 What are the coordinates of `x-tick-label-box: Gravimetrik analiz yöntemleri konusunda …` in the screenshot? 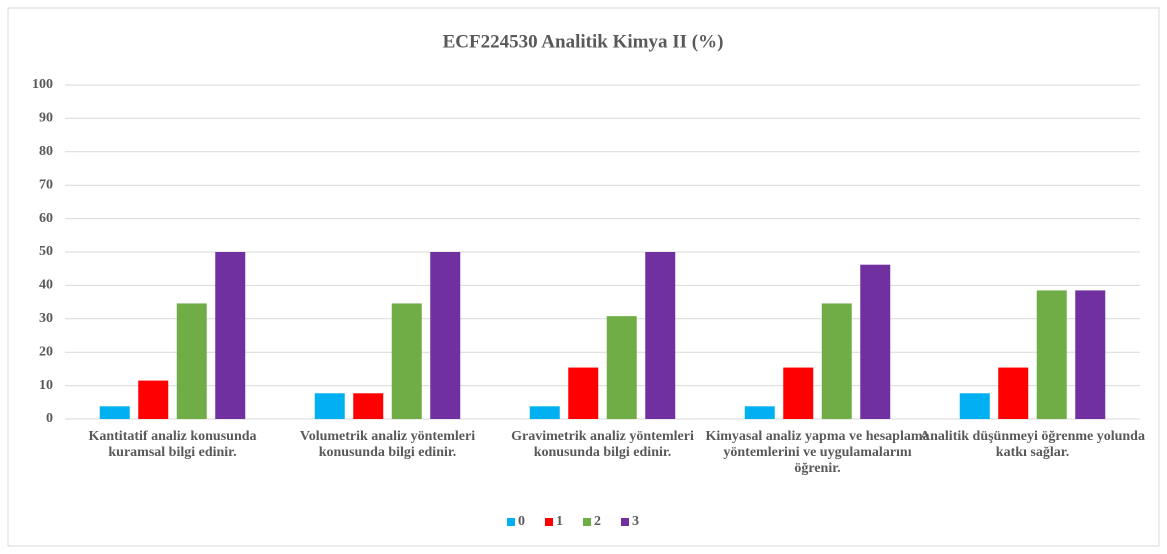 It's located at (602, 444).